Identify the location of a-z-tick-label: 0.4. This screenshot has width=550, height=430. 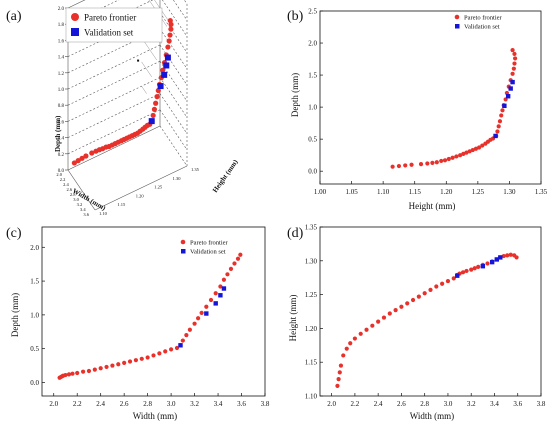
(61, 139).